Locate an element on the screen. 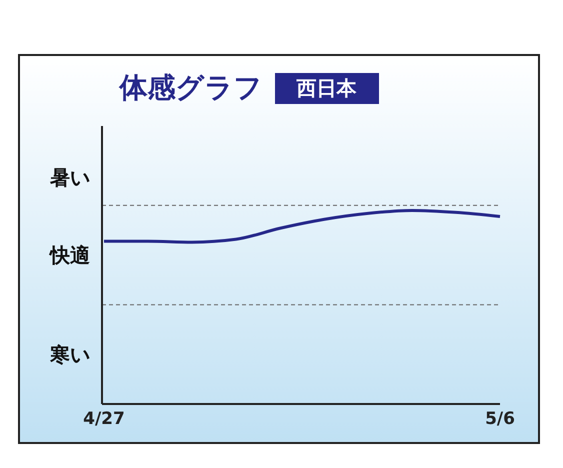 The height and width of the screenshot is (468, 563). chart-title: 体感グラフ is located at coordinates (191, 88).